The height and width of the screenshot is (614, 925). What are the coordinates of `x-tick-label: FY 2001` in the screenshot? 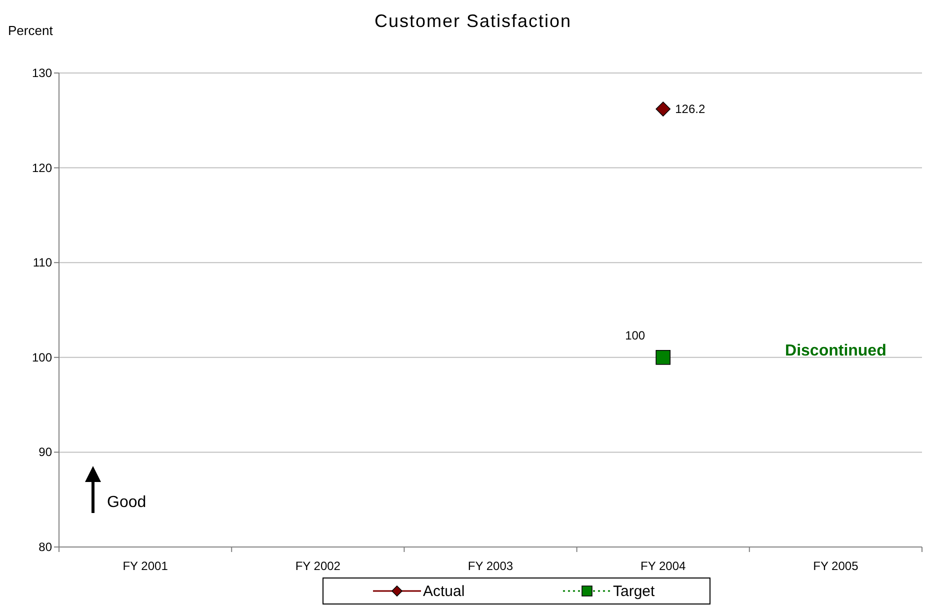 It's located at (145, 566).